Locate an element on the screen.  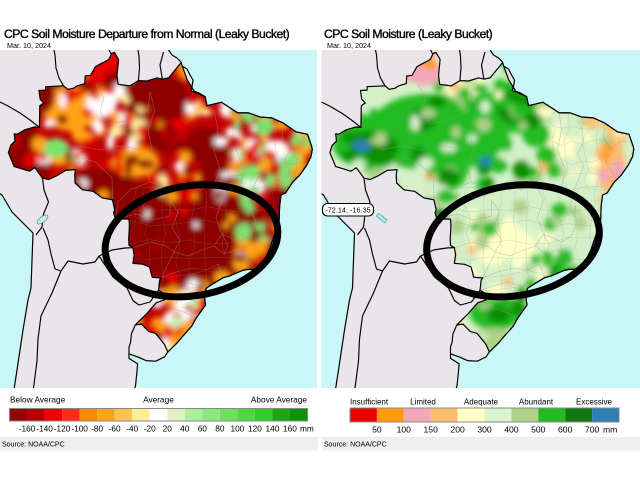
svg-text: 700 is located at coordinates (592, 430).